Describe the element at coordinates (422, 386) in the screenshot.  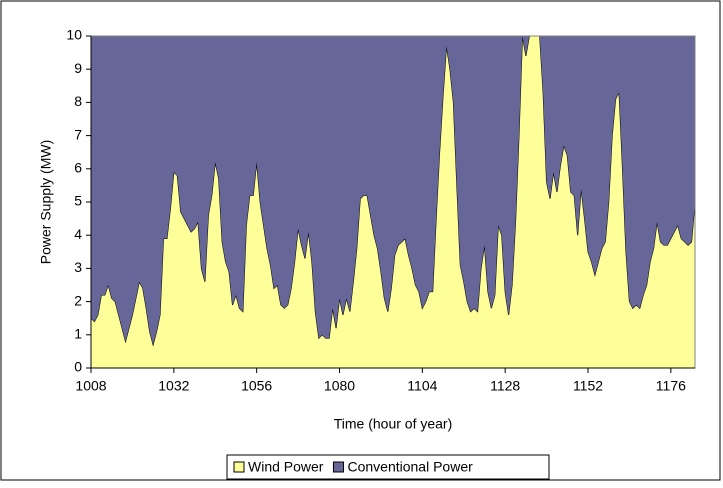
I see `x-tick-label: 1104` at that location.